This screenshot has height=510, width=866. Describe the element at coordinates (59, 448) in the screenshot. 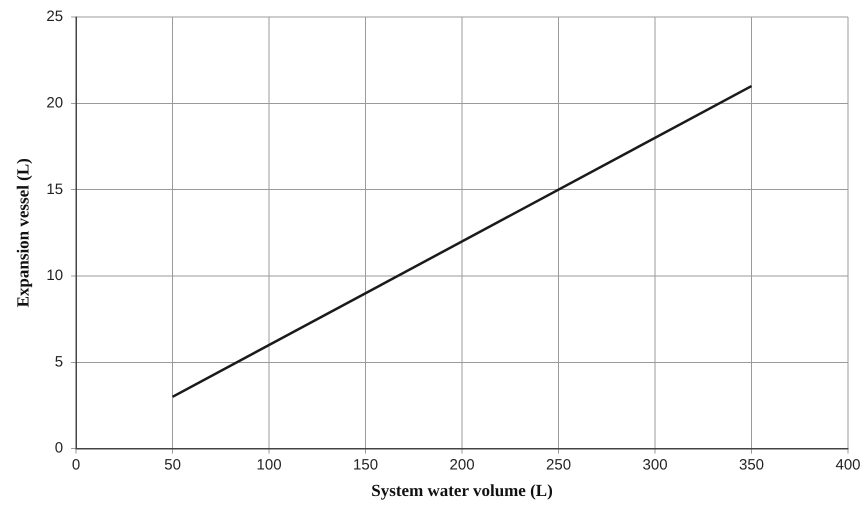

I see `y-tick-label: 0` at that location.